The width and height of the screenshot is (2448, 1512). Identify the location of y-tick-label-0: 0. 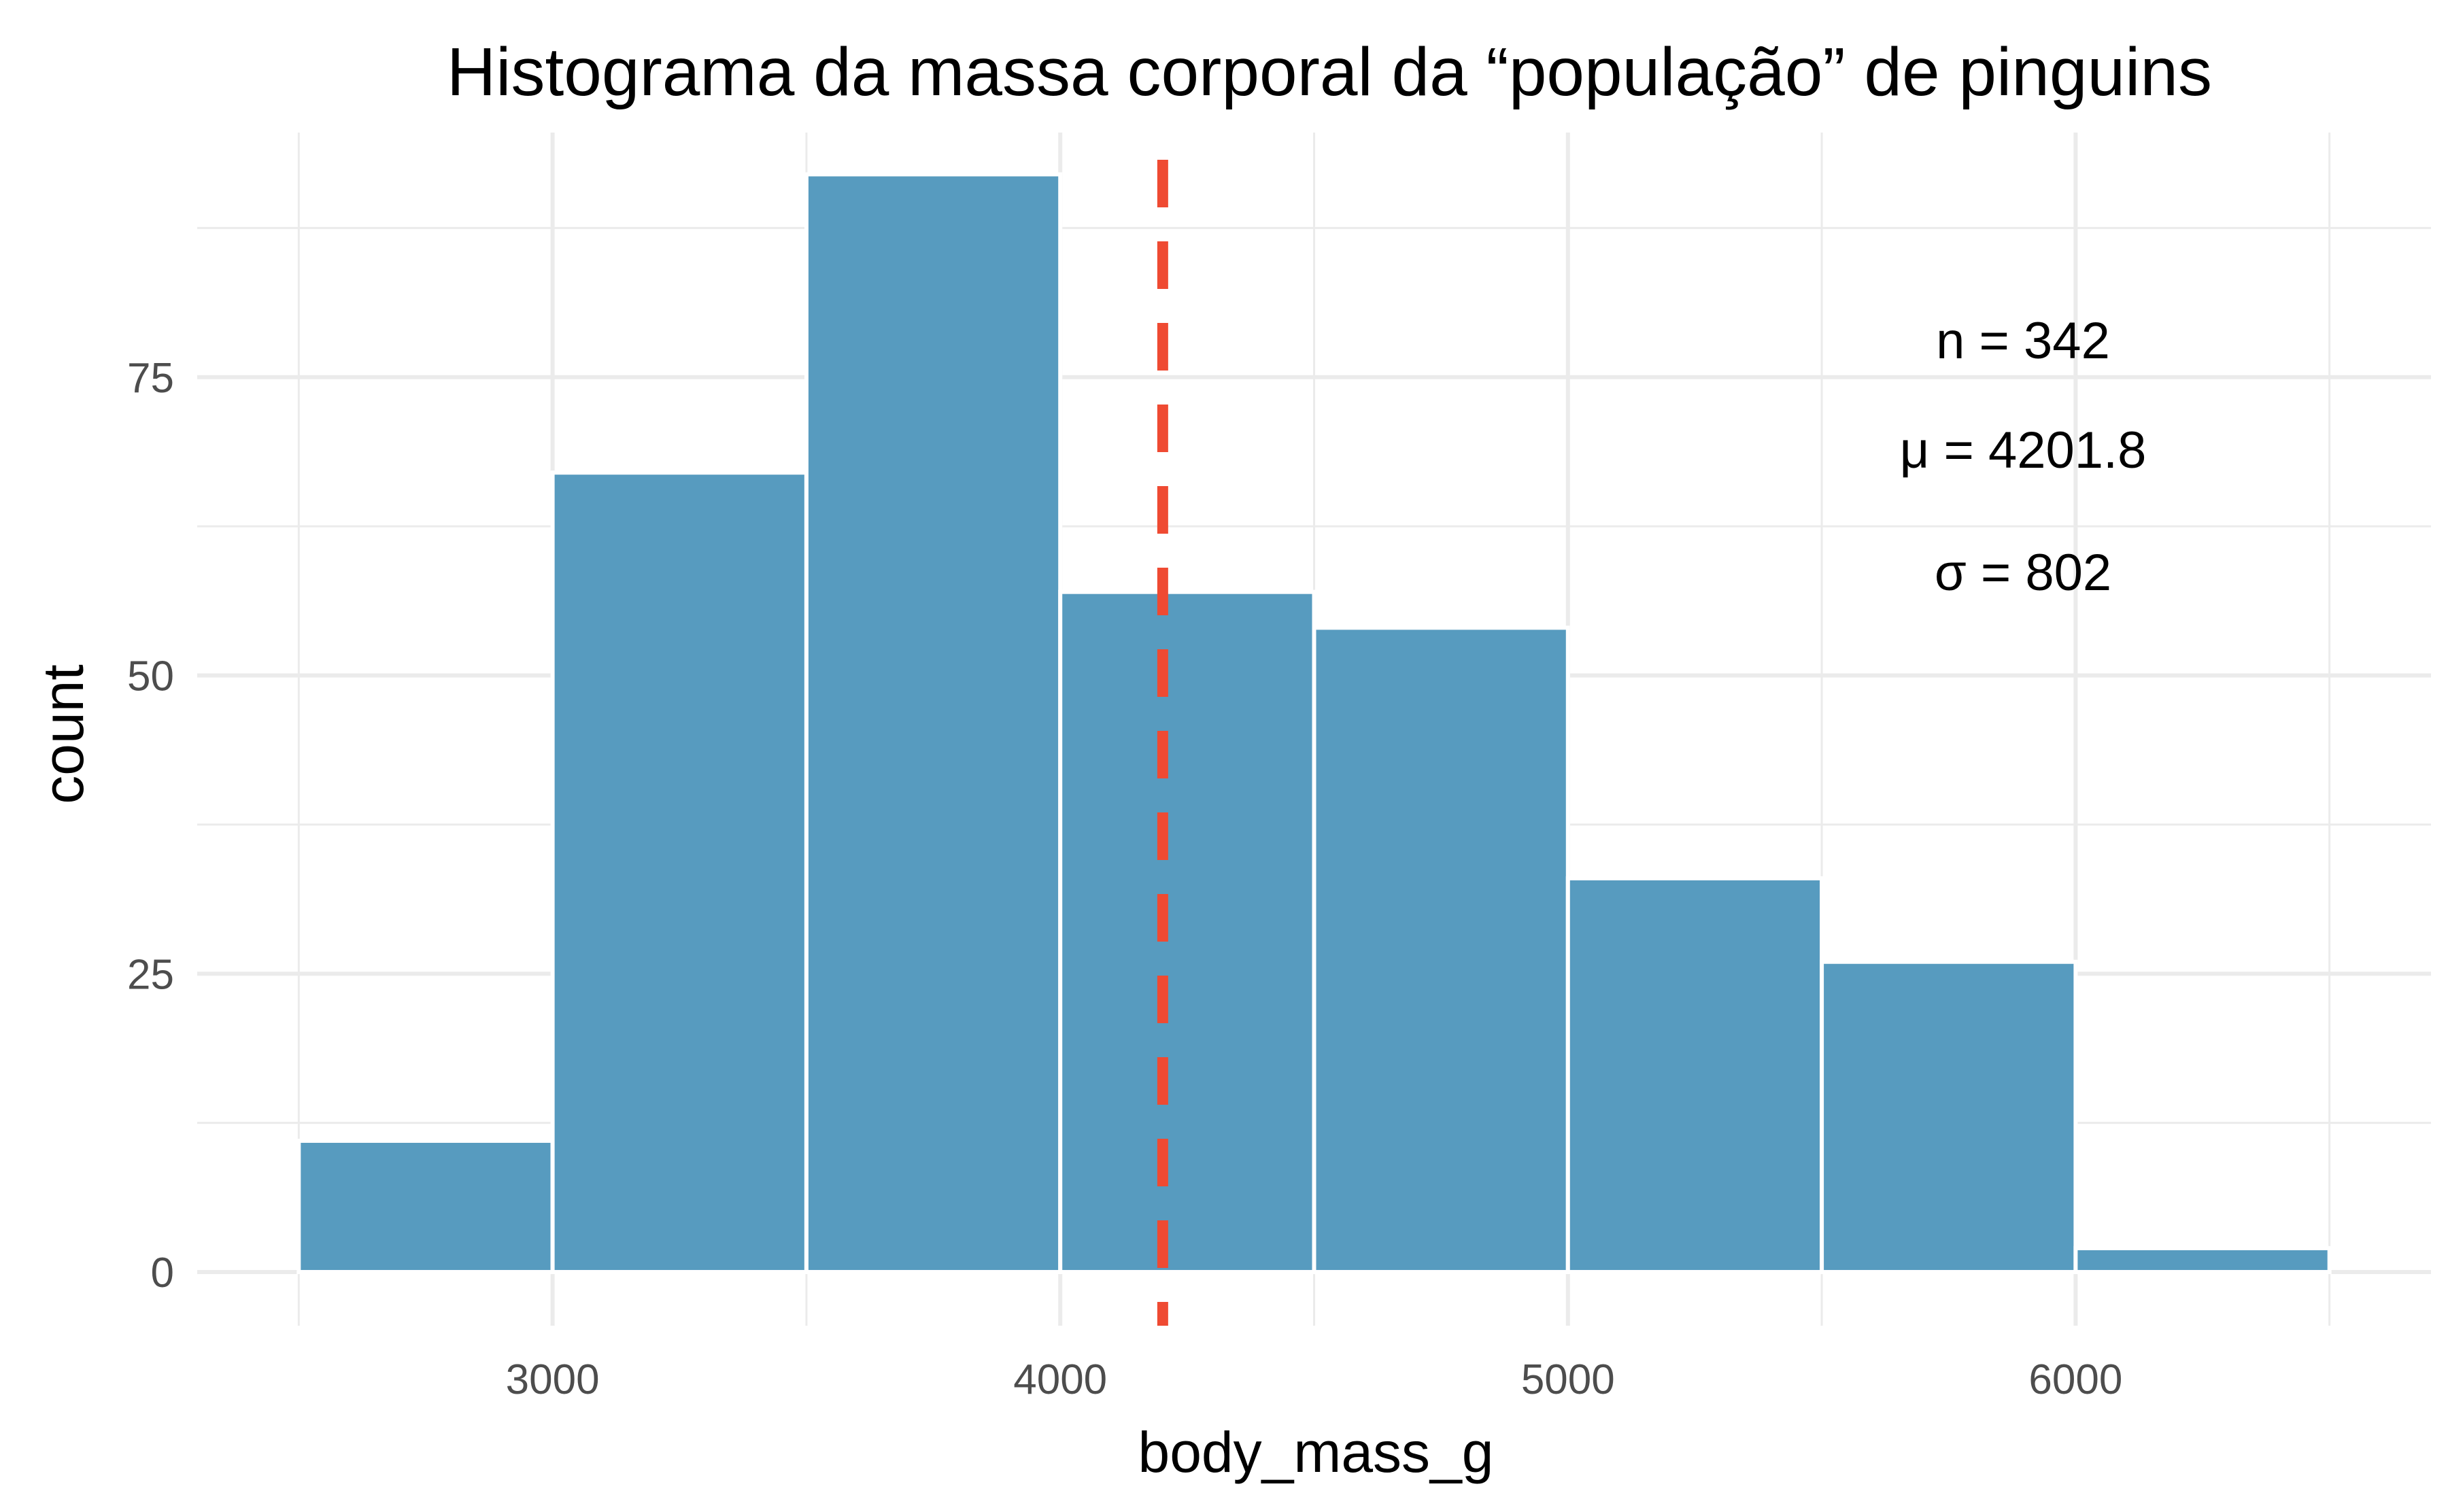
(163, 1273).